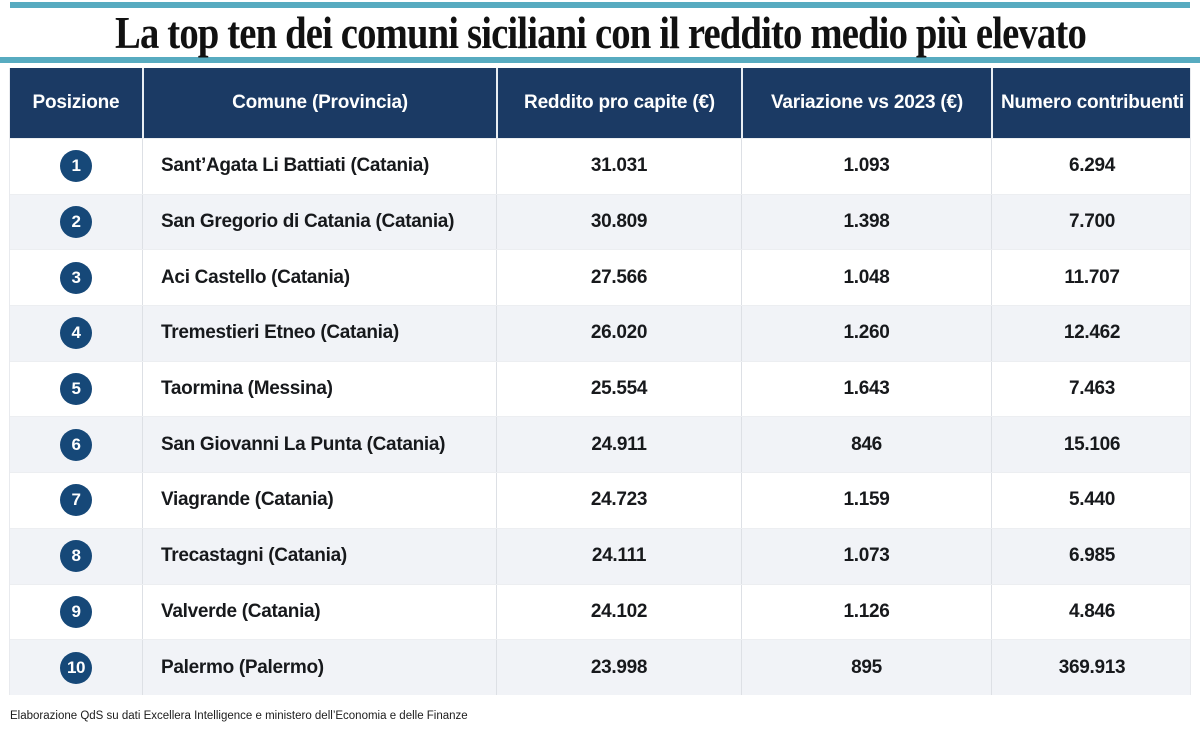 The image size is (1200, 743). I want to click on title-underline-rule, so click(600, 60).